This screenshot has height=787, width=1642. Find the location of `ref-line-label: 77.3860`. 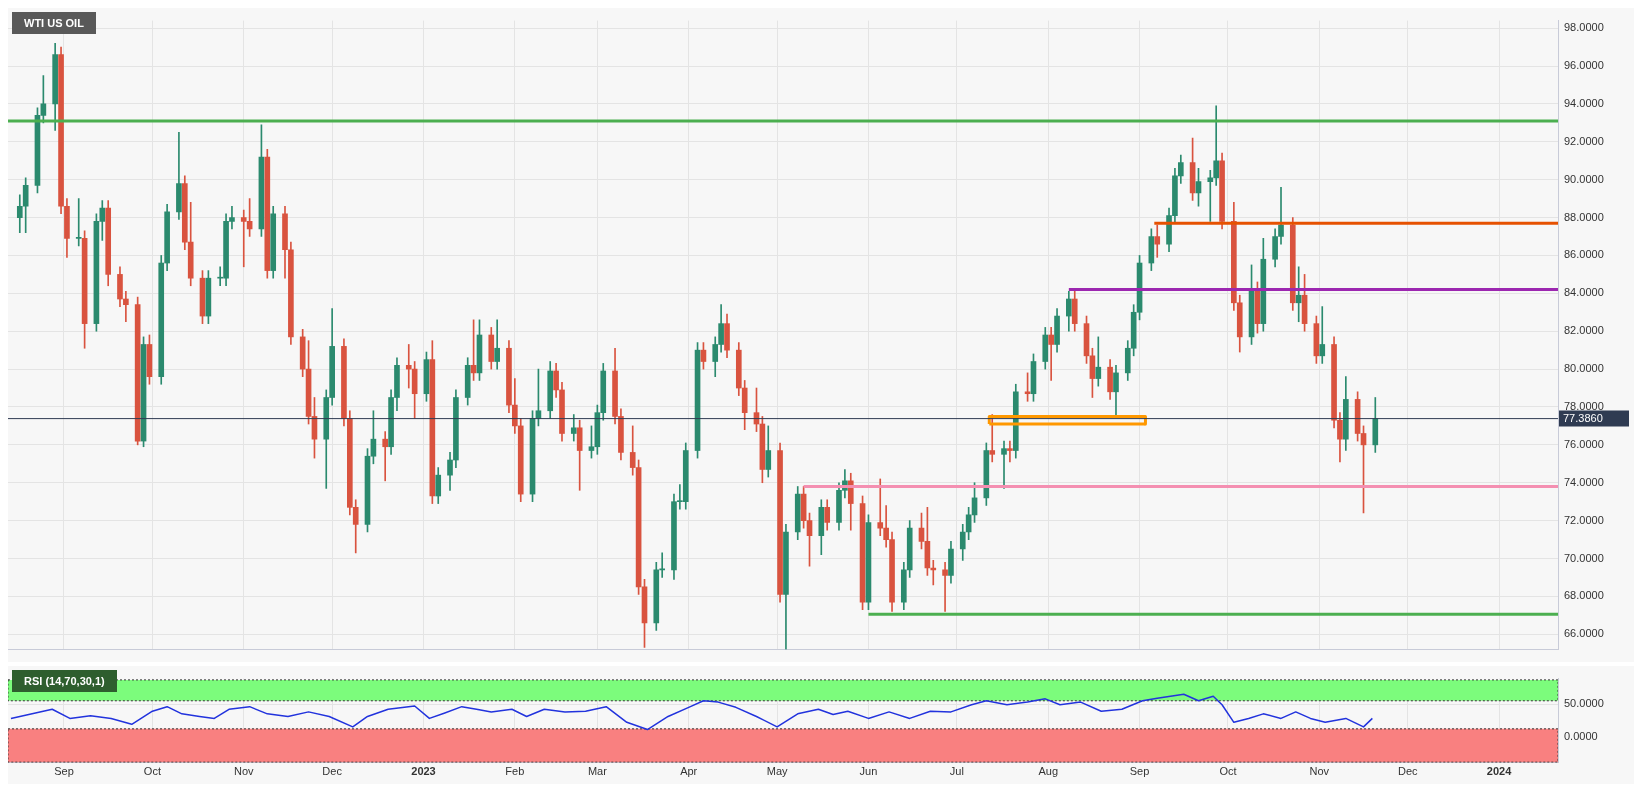

ref-line-label: 77.3860 is located at coordinates (1583, 417).